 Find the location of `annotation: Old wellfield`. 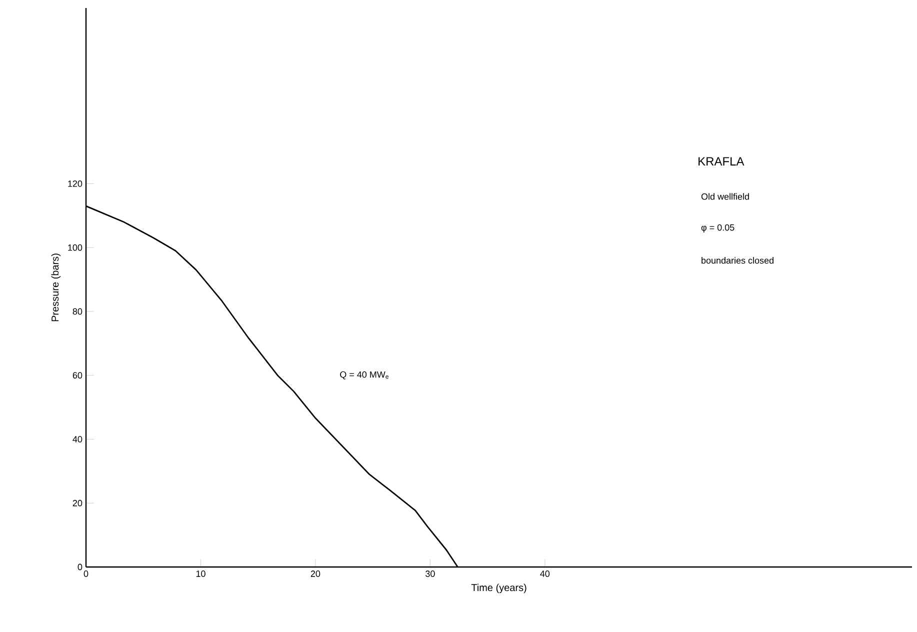

annotation: Old wellfield is located at coordinates (725, 196).